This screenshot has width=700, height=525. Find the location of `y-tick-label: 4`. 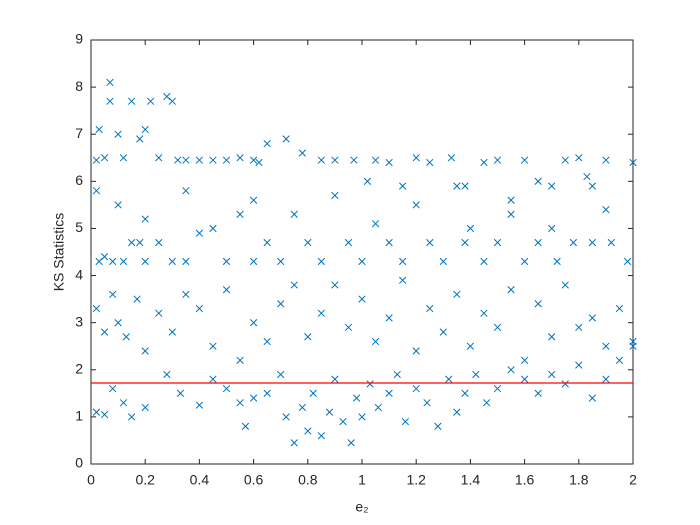

y-tick-label: 4 is located at coordinates (79, 274).